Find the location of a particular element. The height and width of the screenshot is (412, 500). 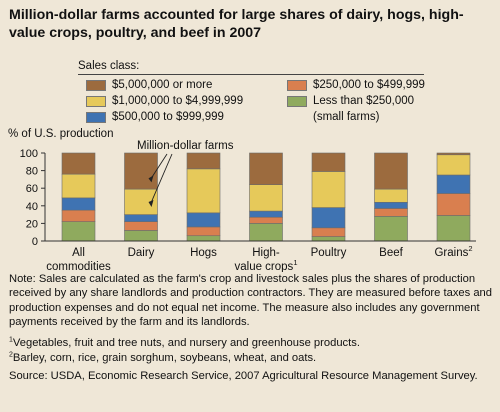

y-tick-label: 60 is located at coordinates (32, 189).